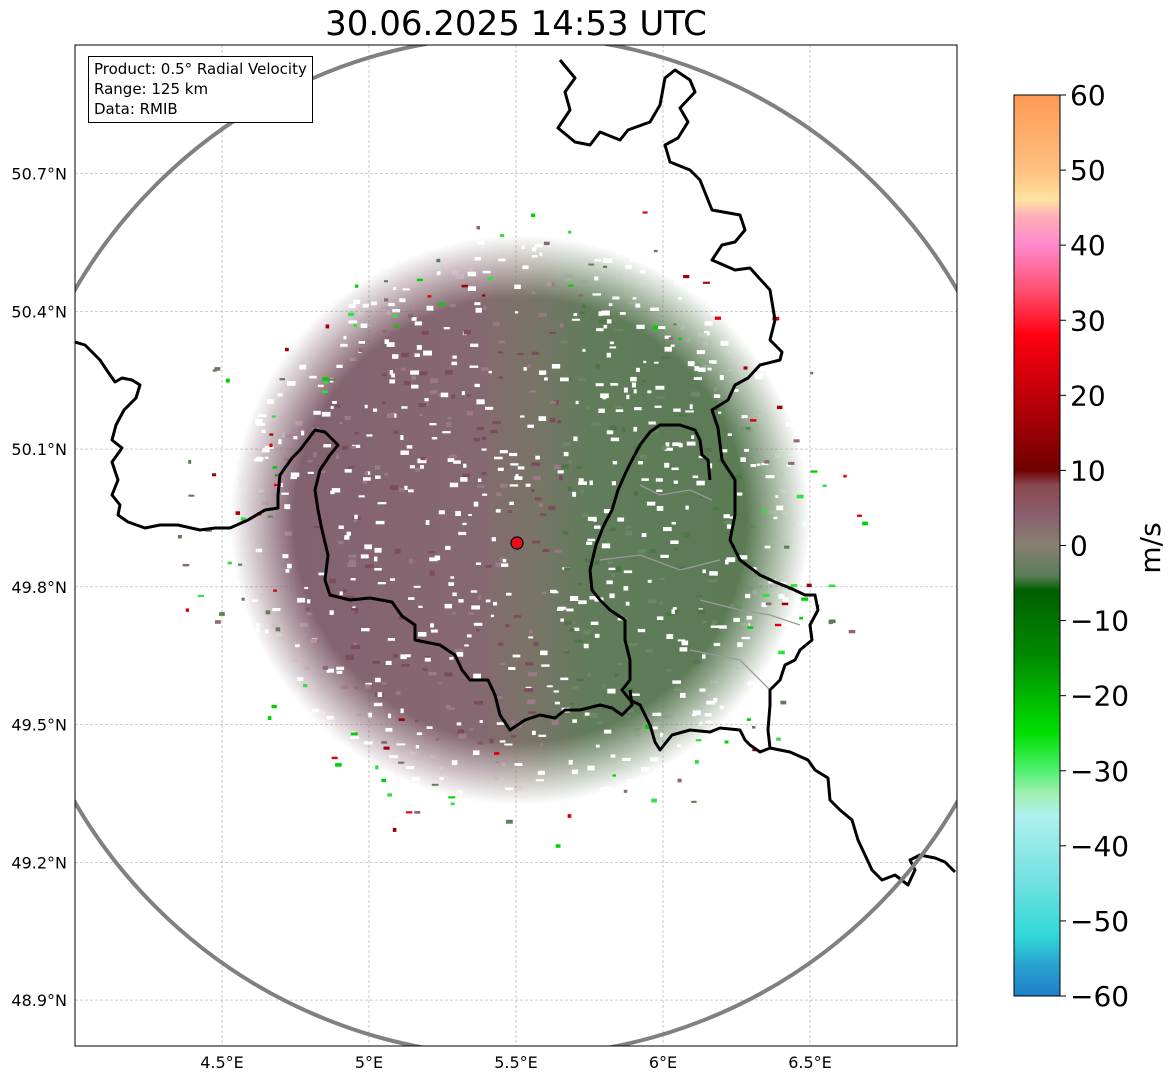  I want to click on y-tick-label: 49.8°N, so click(39, 587).